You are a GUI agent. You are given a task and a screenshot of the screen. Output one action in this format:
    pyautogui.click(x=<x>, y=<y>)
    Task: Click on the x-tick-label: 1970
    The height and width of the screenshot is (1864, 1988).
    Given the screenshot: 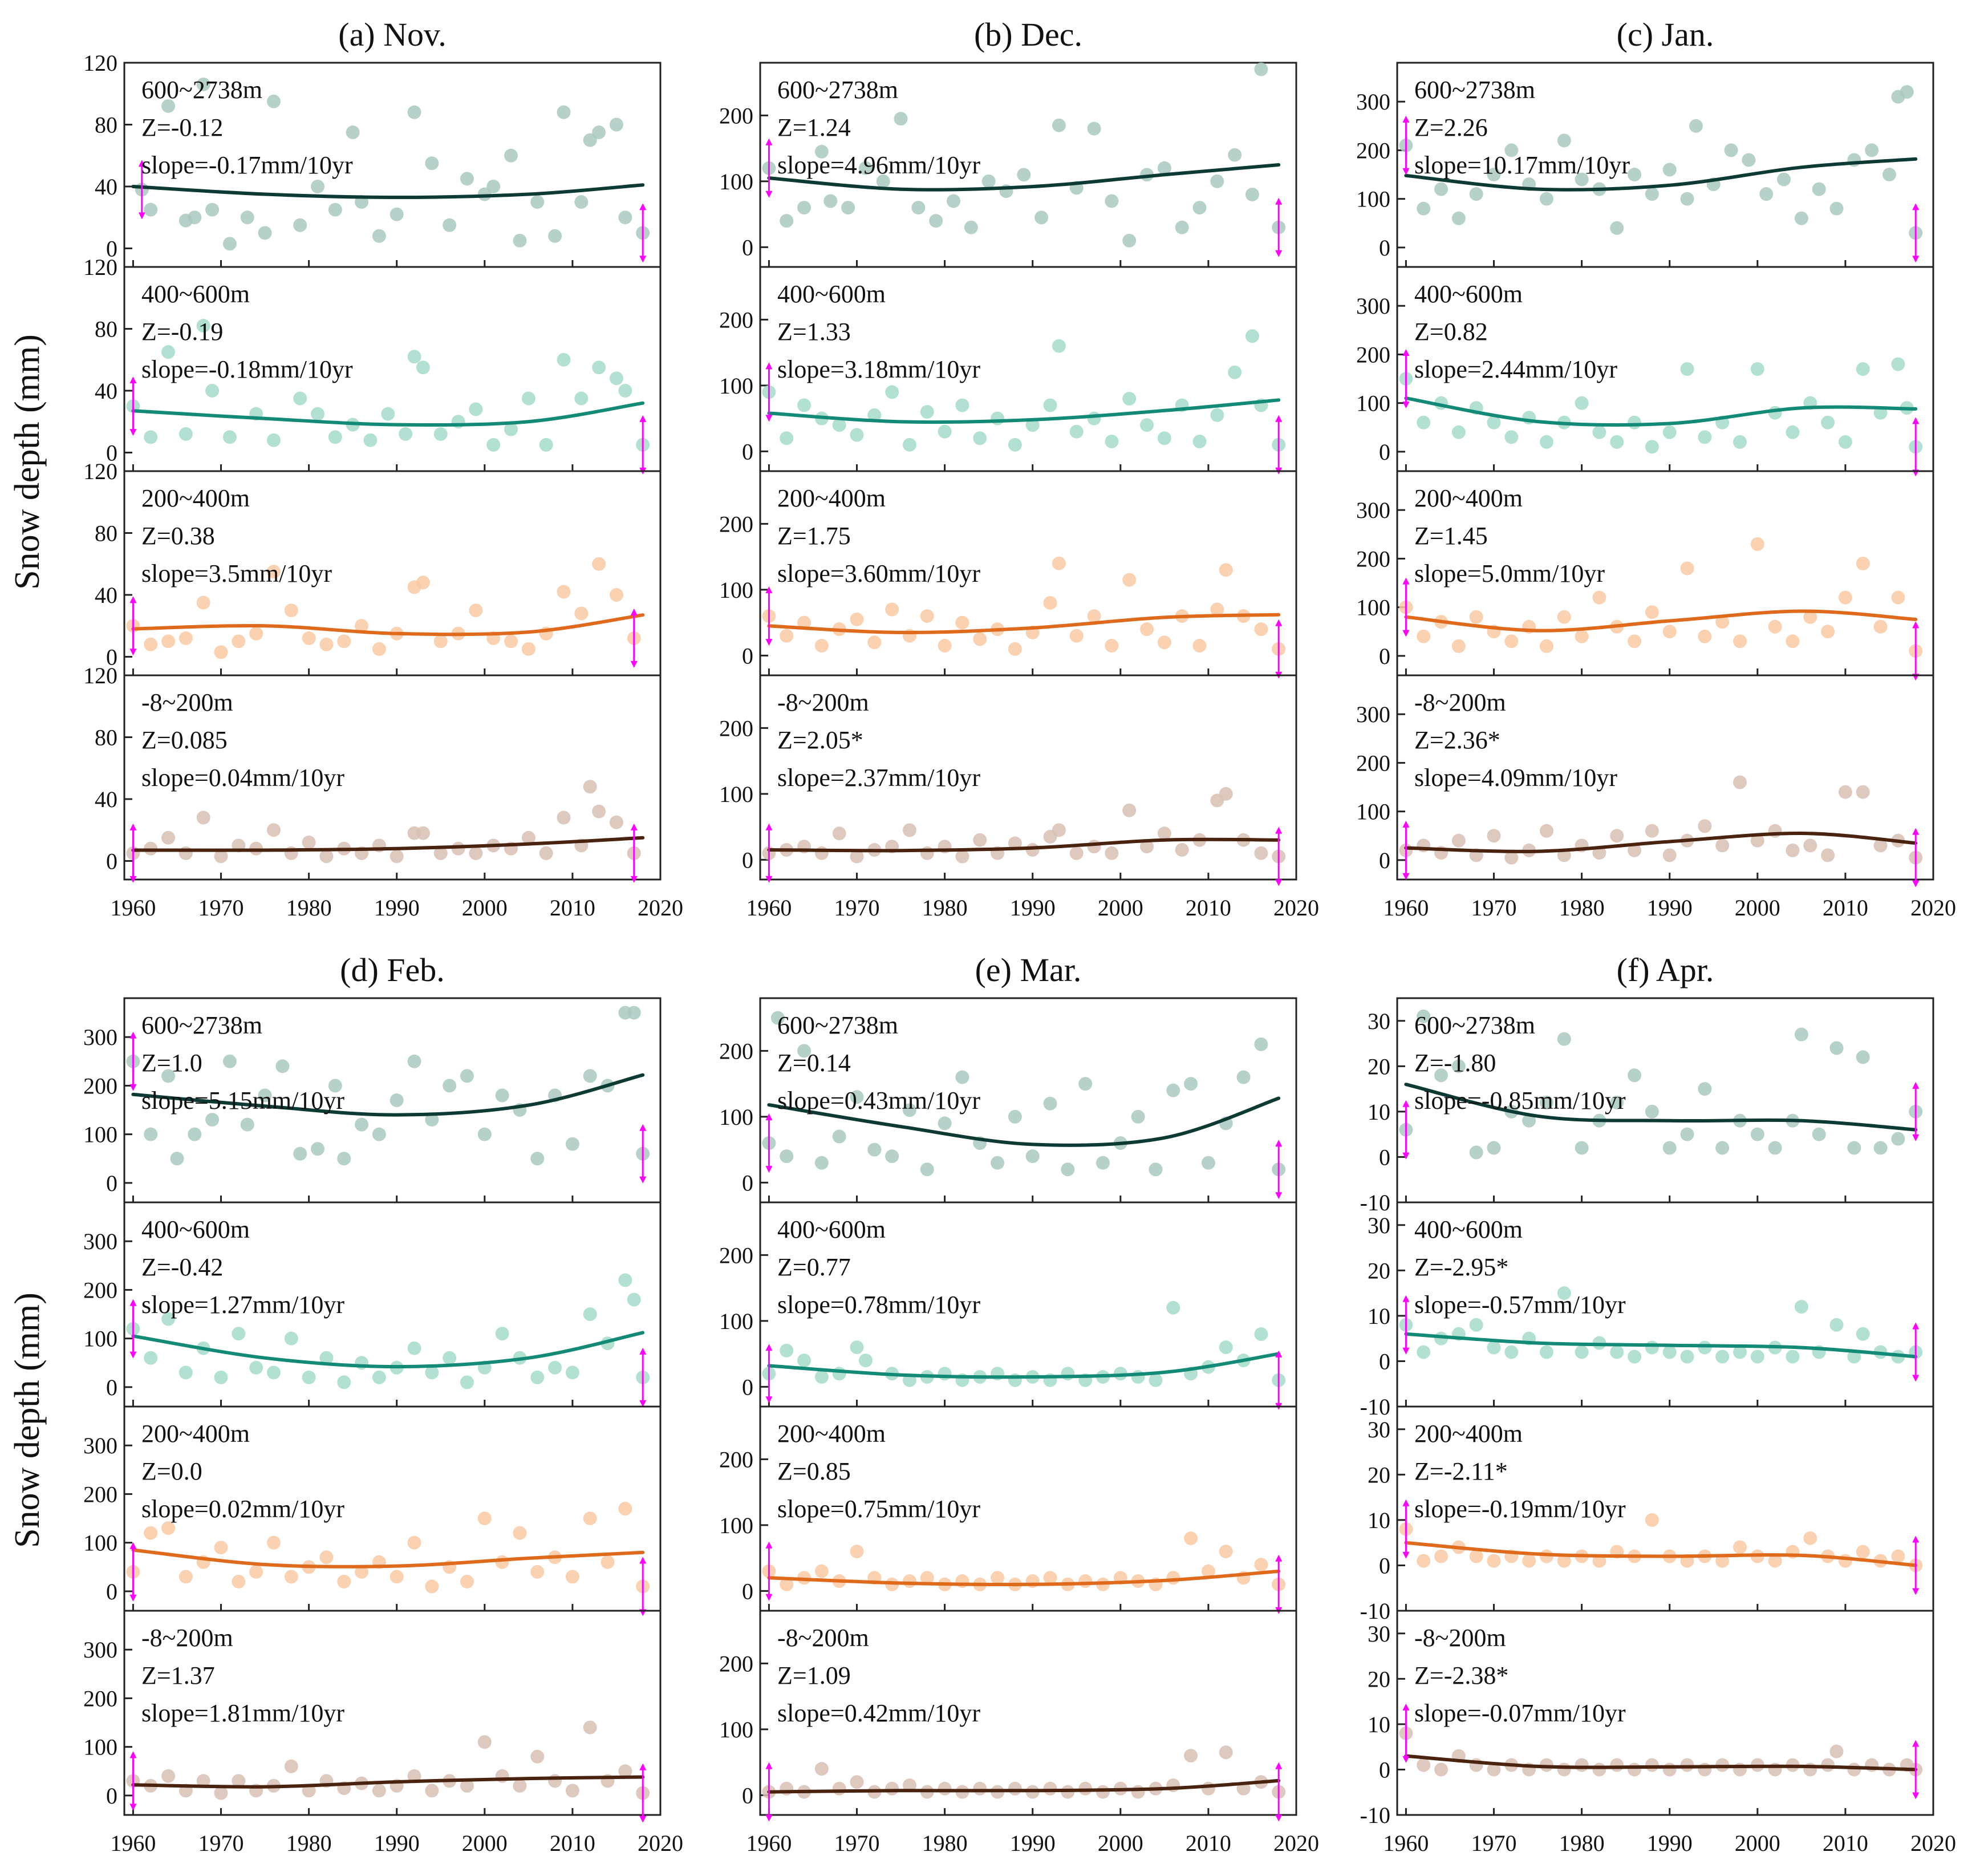 What is the action you would take?
    pyautogui.click(x=221, y=1843)
    